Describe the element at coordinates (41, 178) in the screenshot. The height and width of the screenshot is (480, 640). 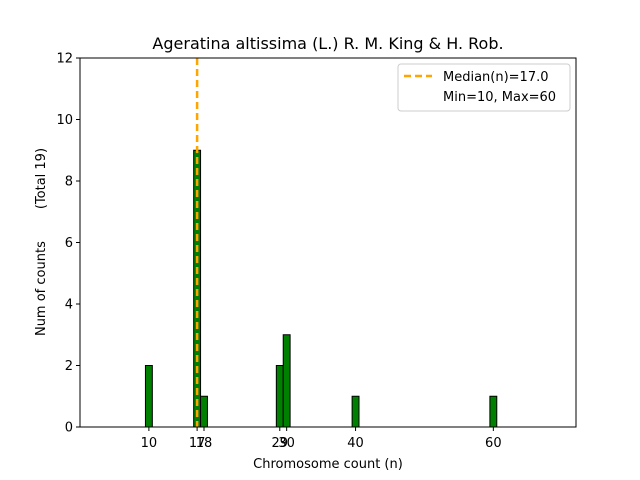
I see `y-axis-title-total: (Total 19)` at that location.